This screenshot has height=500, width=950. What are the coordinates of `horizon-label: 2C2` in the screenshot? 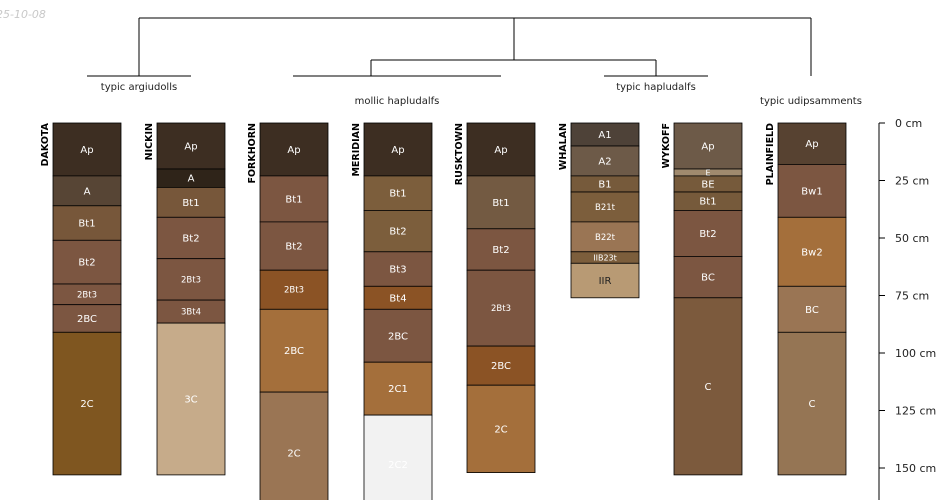 It's located at (398, 465).